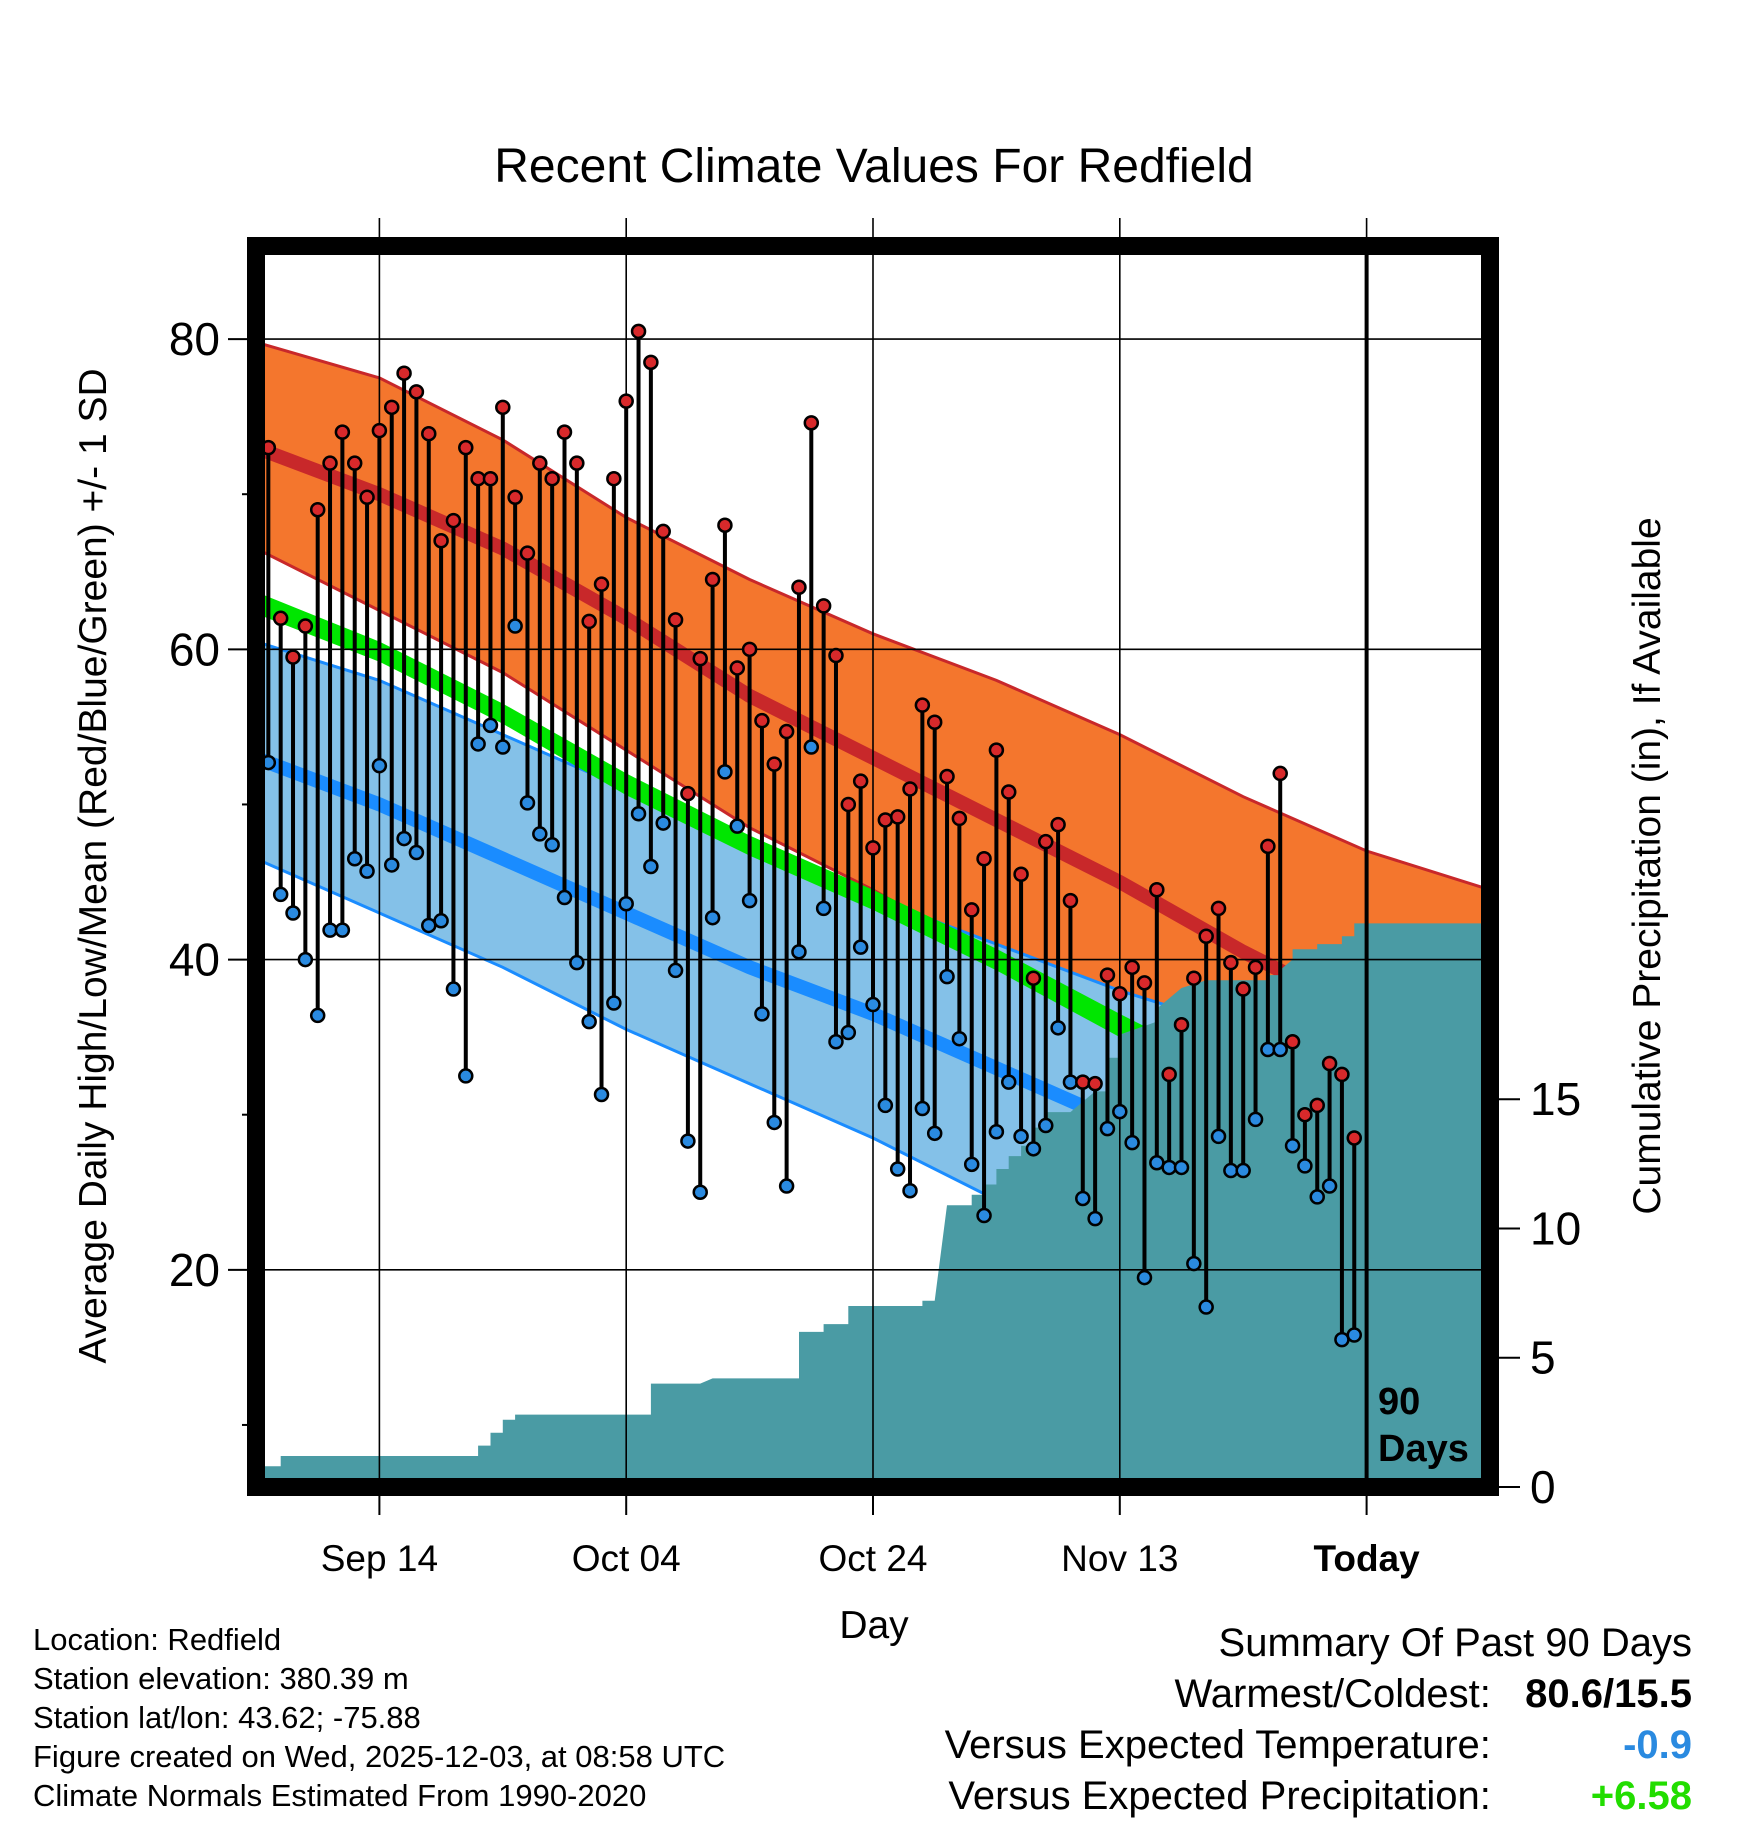 The image size is (1748, 1828). What do you see at coordinates (873, 166) in the screenshot?
I see `chart-title: Recent Climate Values For Redfield` at bounding box center [873, 166].